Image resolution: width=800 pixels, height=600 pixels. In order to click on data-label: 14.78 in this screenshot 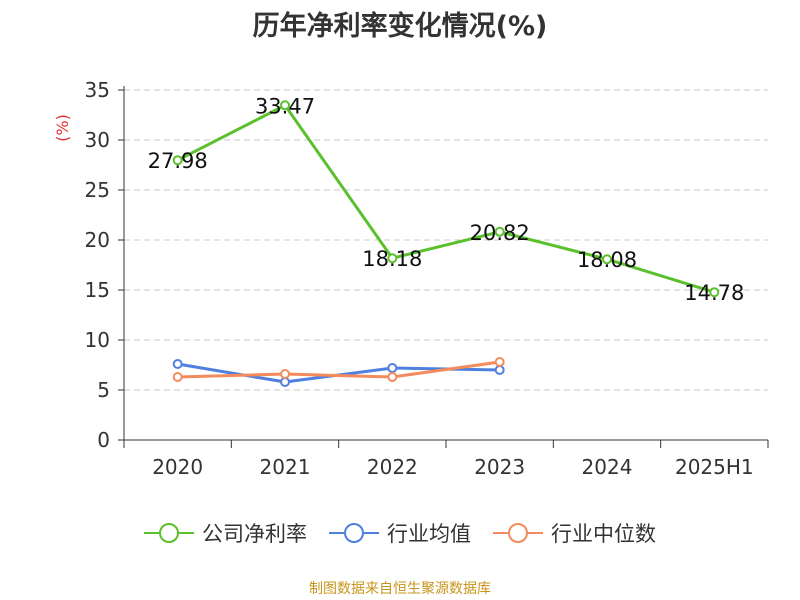, I will do `click(714, 293)`.